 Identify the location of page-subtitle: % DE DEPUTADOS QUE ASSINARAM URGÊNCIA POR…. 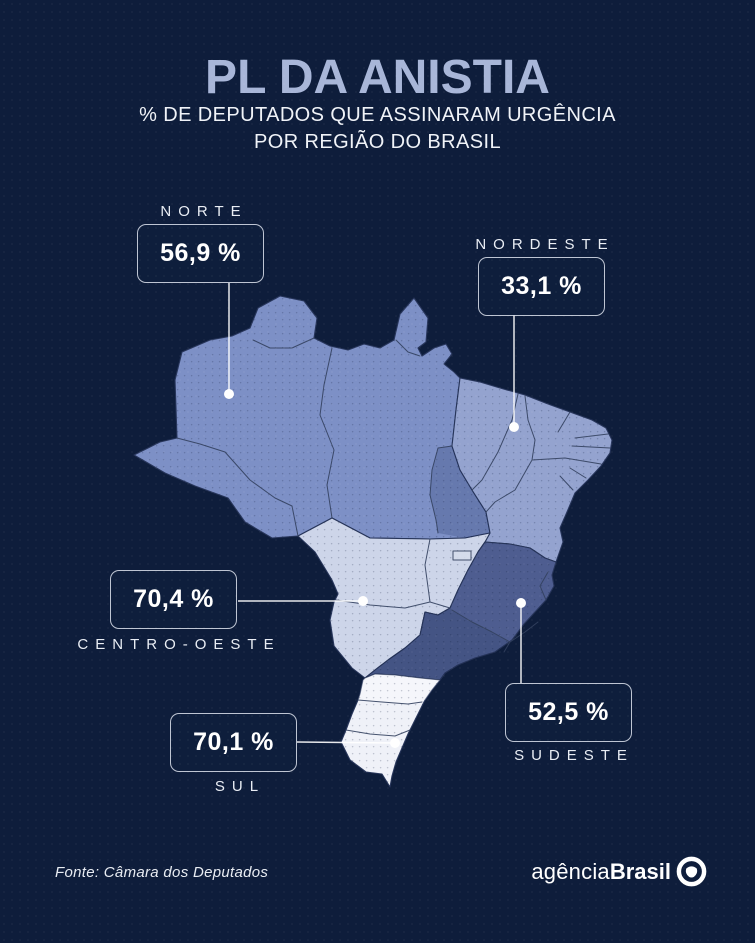
(377, 129).